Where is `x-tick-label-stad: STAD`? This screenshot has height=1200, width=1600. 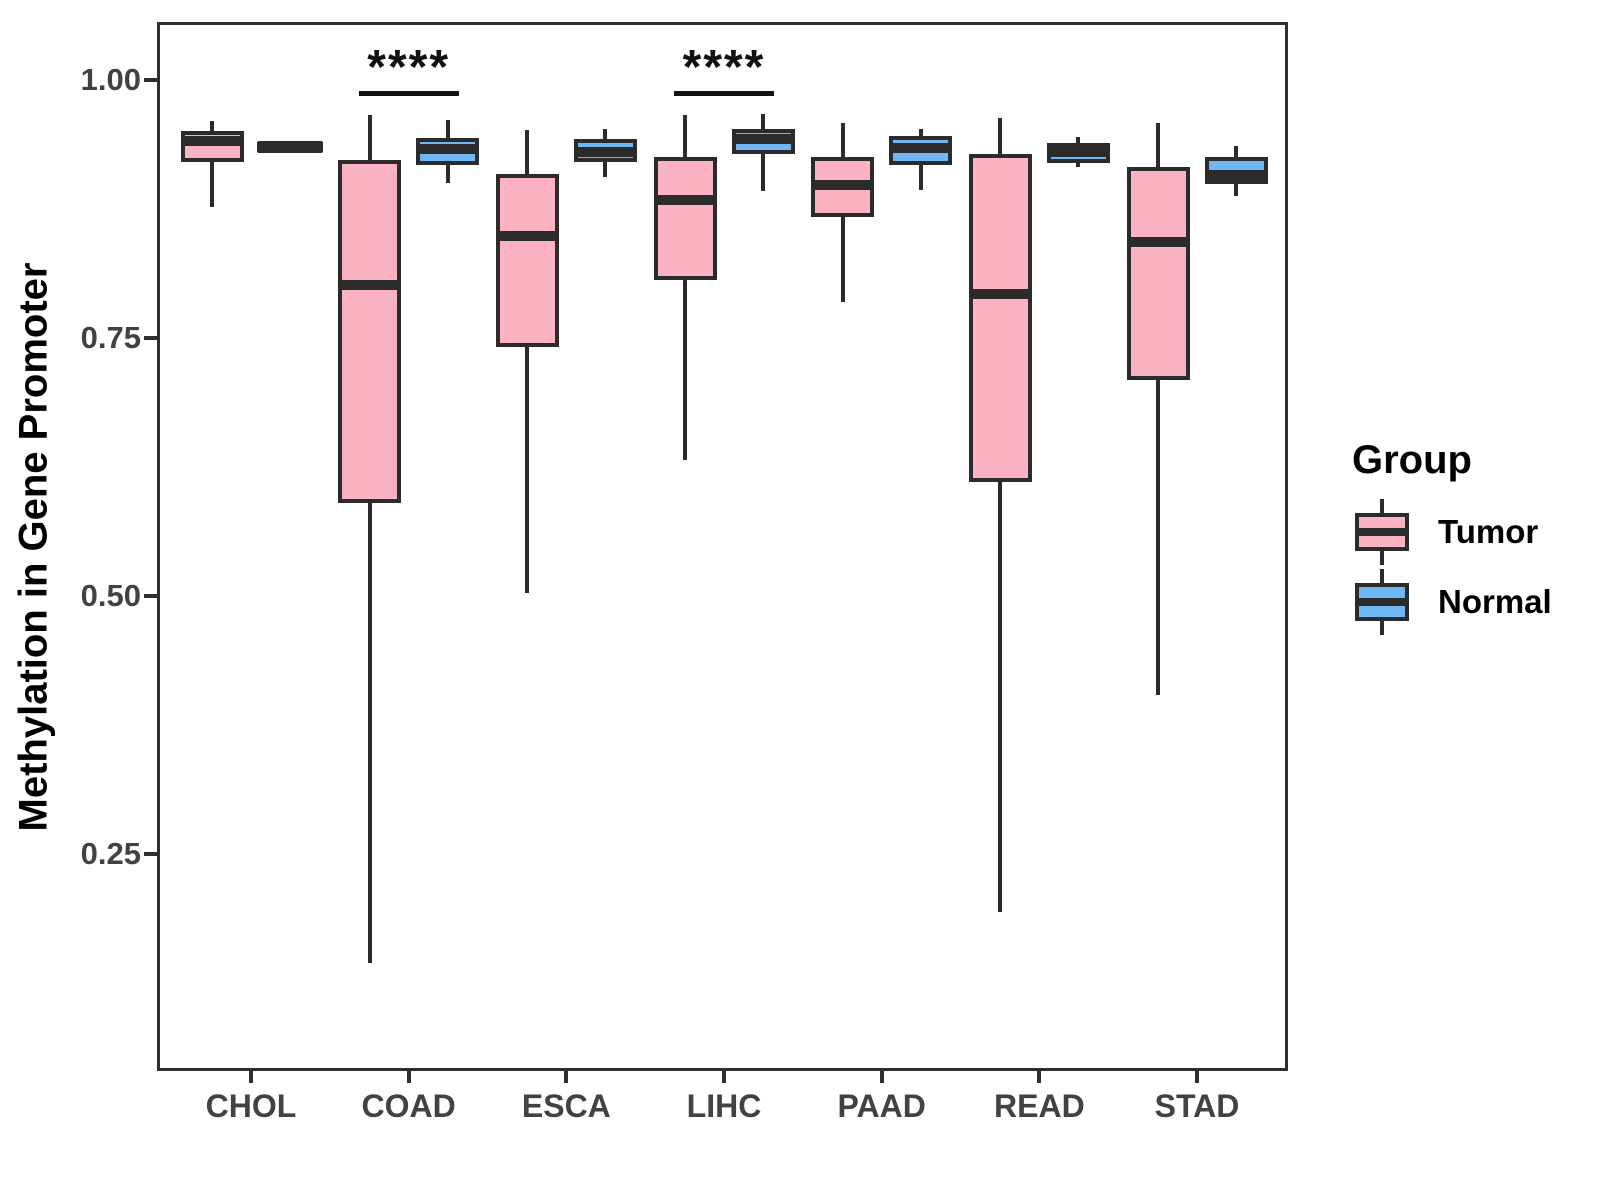
x-tick-label-stad: STAD is located at coordinates (1197, 1106).